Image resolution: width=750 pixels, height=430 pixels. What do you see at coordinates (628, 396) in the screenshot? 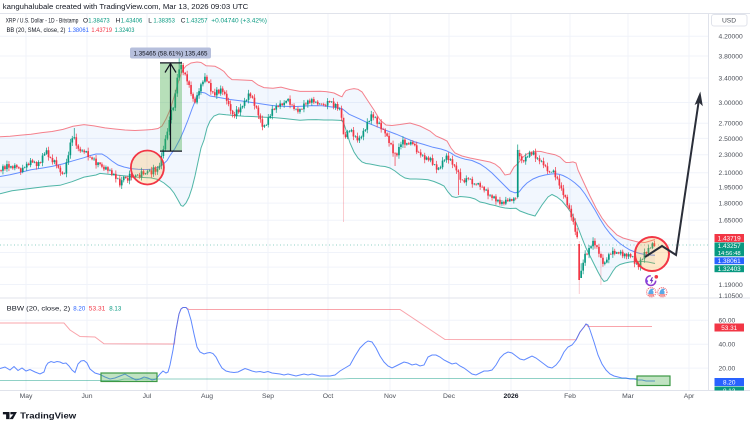
I see `svg-text: Mar` at bounding box center [628, 396].